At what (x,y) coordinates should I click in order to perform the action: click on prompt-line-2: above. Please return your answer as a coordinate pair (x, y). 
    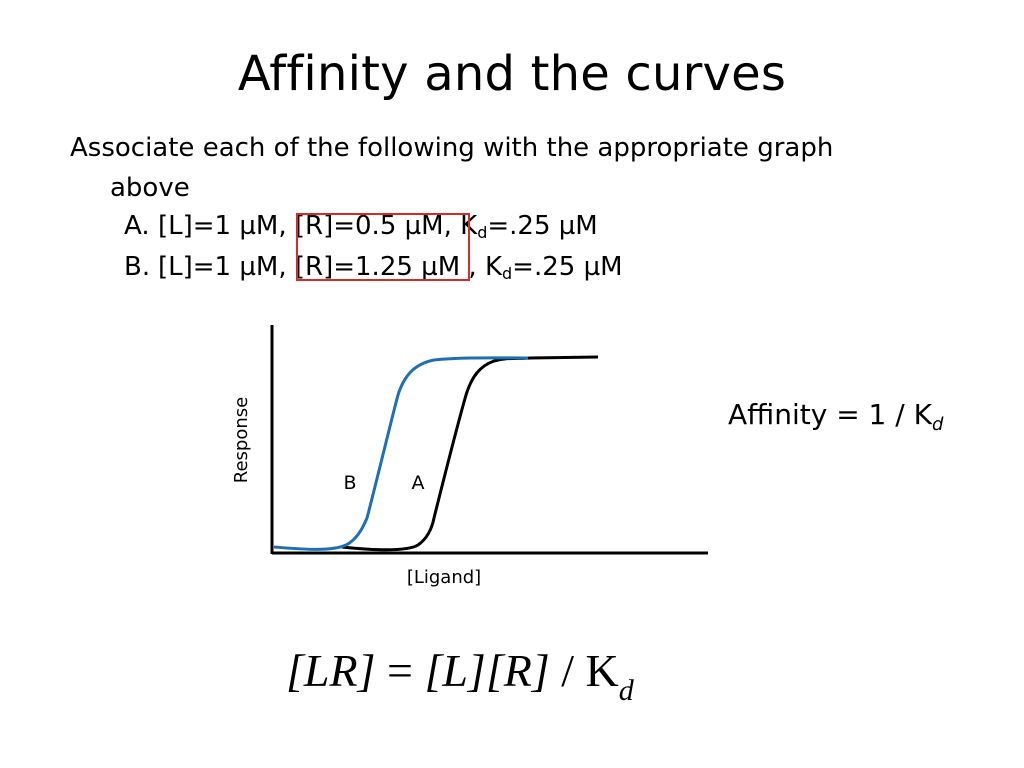
    Looking at the image, I should click on (150, 188).